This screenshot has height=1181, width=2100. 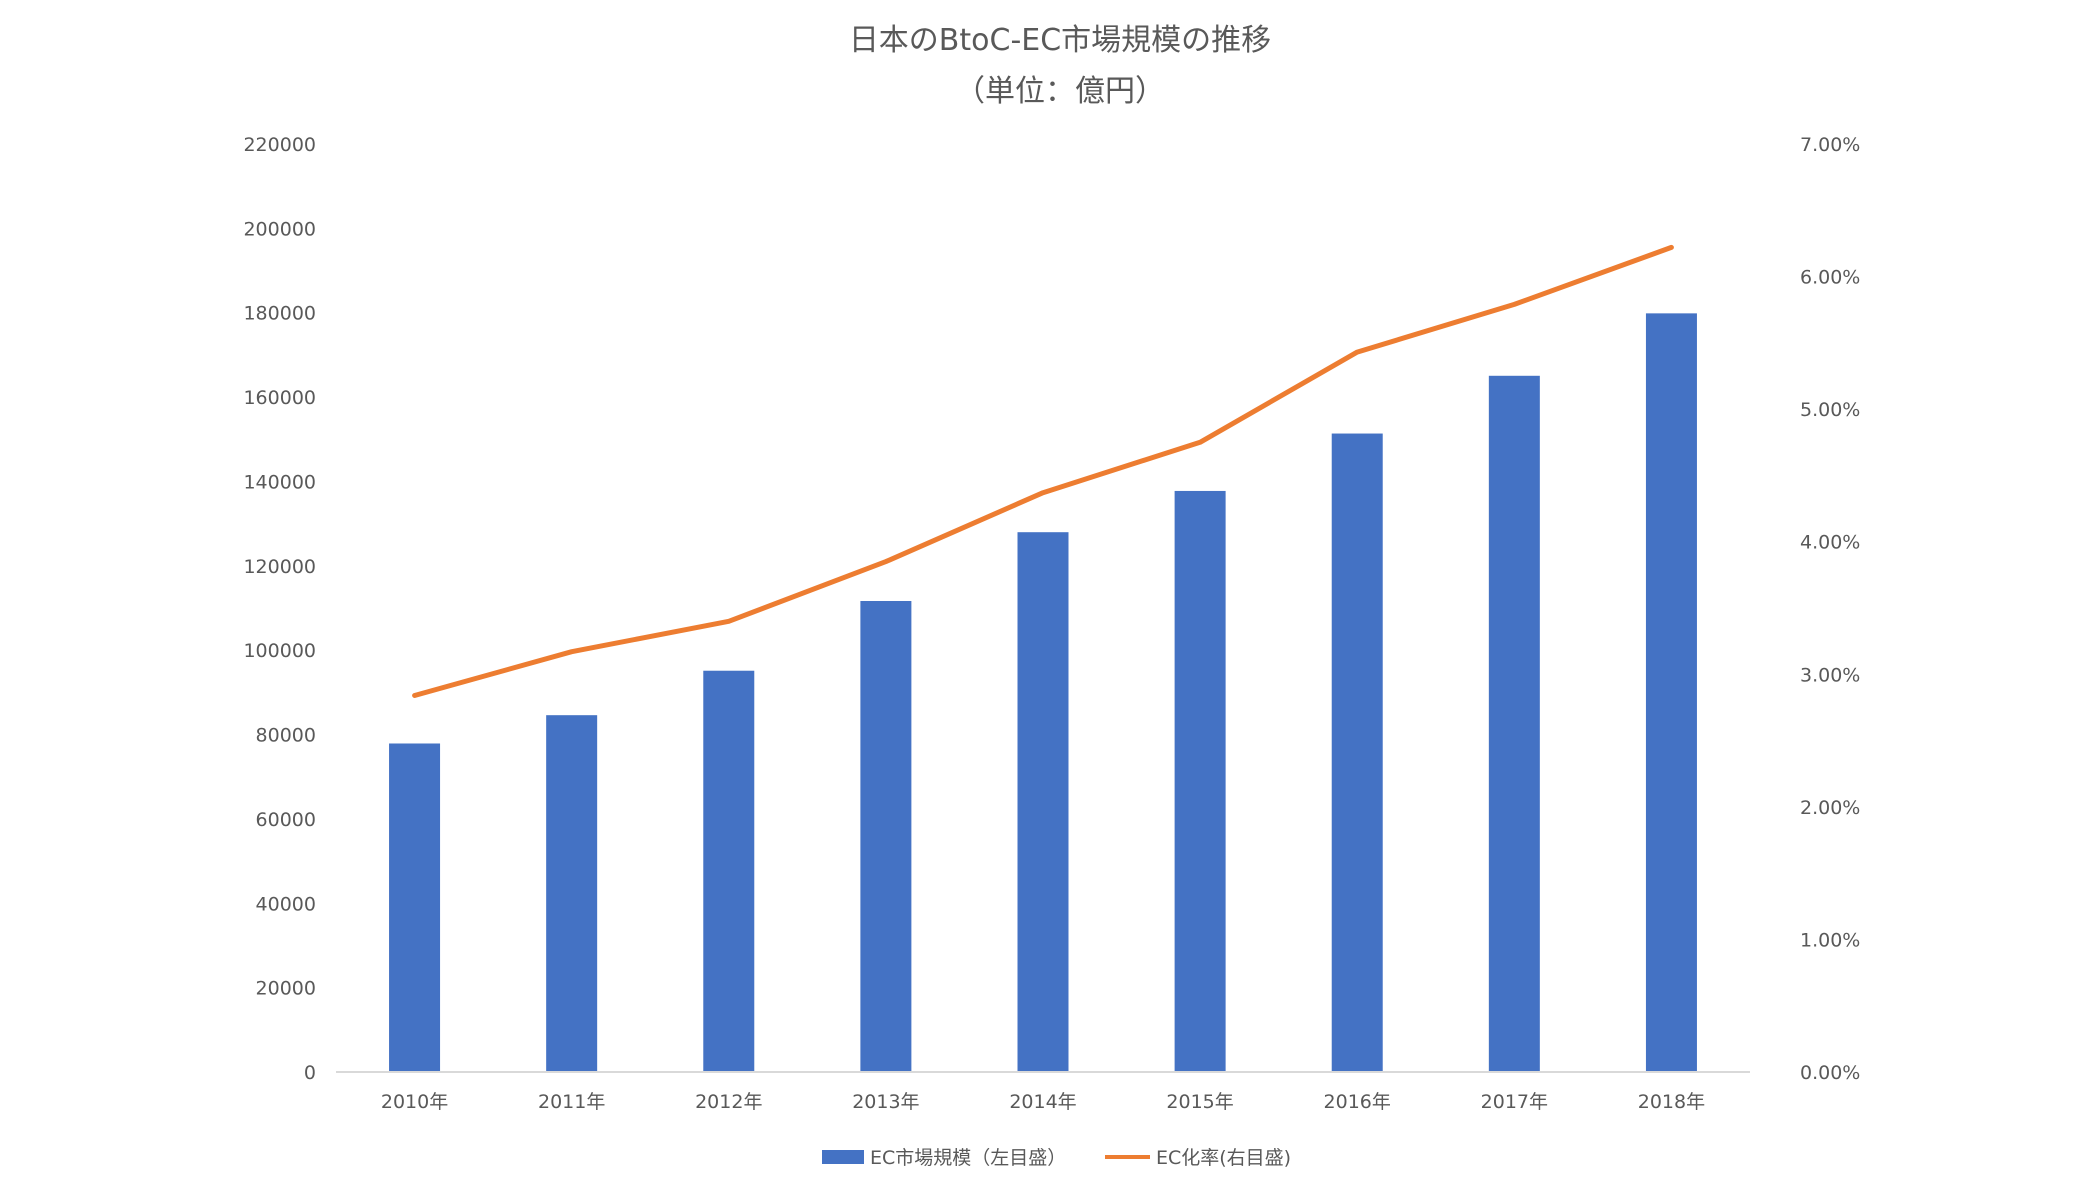 I want to click on right-axis: 0.00% 1.00% 2.00% 3.00% 4.00% 5.00% 6.00% 7.00%, so click(x=1830, y=609).